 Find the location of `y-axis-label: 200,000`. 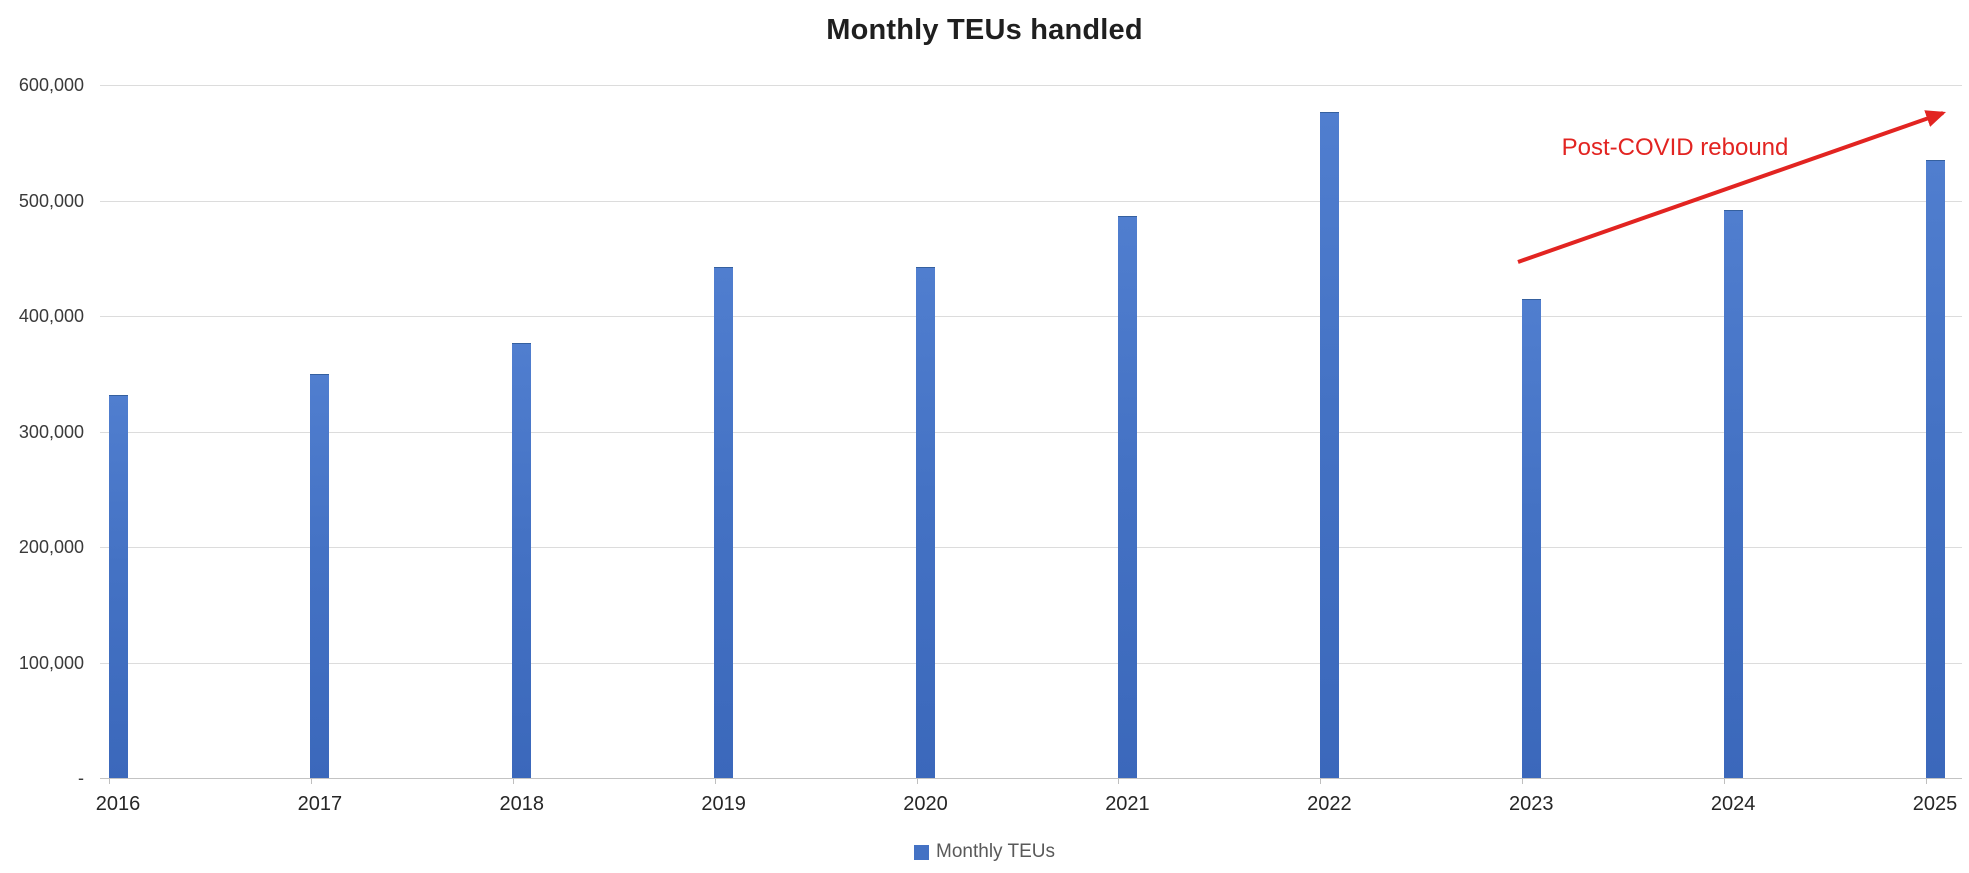

y-axis-label: 200,000 is located at coordinates (51, 547).